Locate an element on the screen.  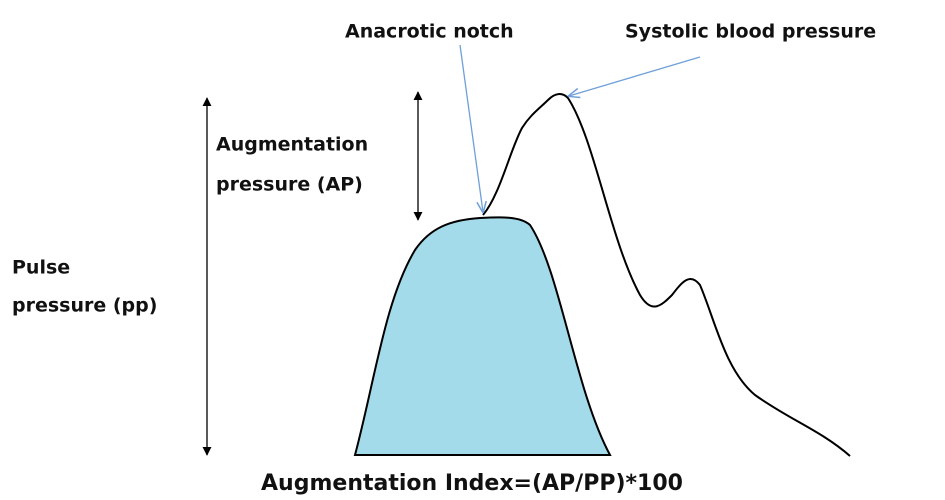
ap-label: Augmentation is located at coordinates (292, 145).